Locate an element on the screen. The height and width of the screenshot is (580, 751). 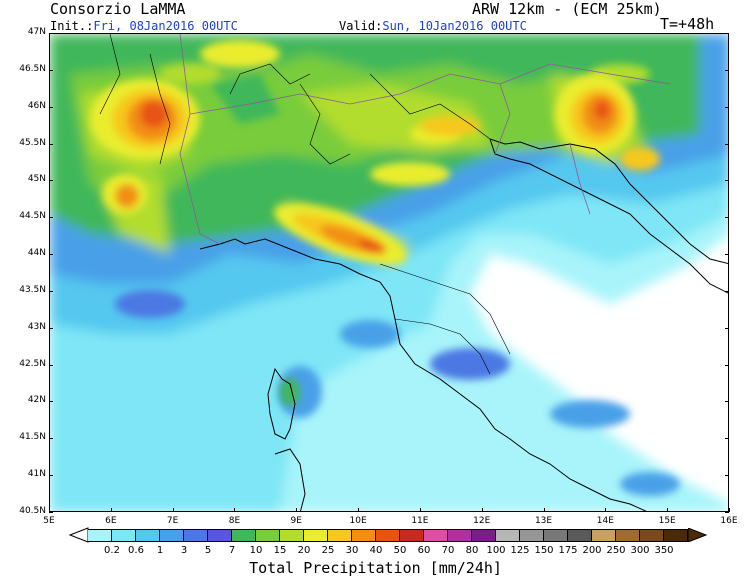
lat-label: 45N is located at coordinates (36, 179).